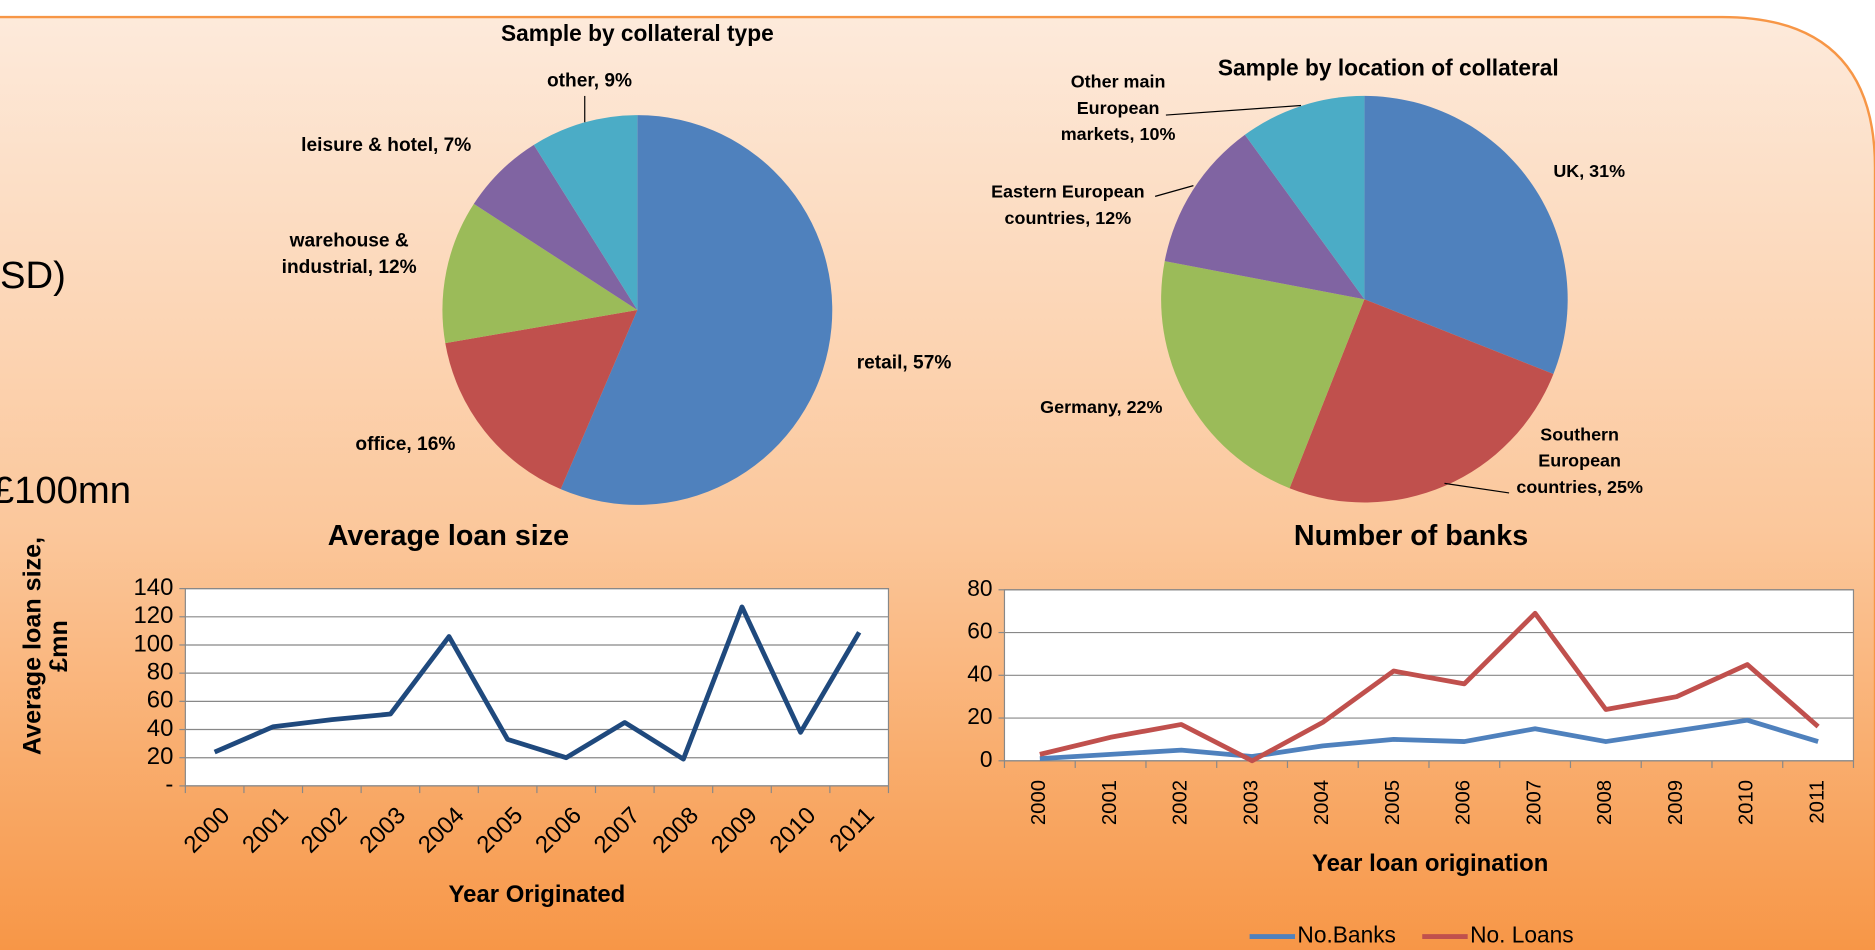 Image resolution: width=1875 pixels, height=950 pixels. What do you see at coordinates (65, 490) in the screenshot?
I see `slide-text: £100mn` at bounding box center [65, 490].